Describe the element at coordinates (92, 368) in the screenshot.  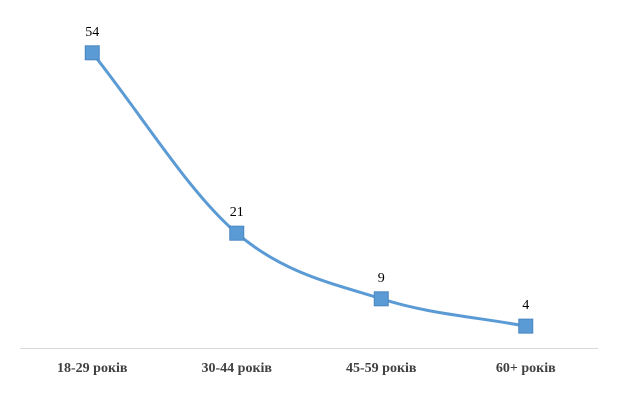
I see `x-tick-label-0: 18-29 років` at that location.